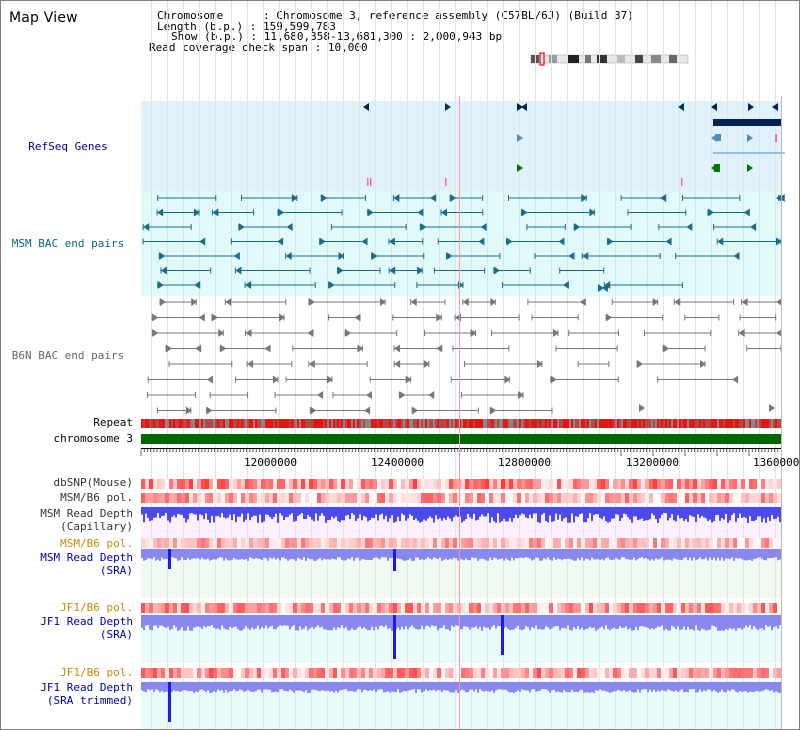 This screenshot has height=730, width=800. I want to click on label-jf1-depth-sra: JF1 Read Depth, so click(86, 621).